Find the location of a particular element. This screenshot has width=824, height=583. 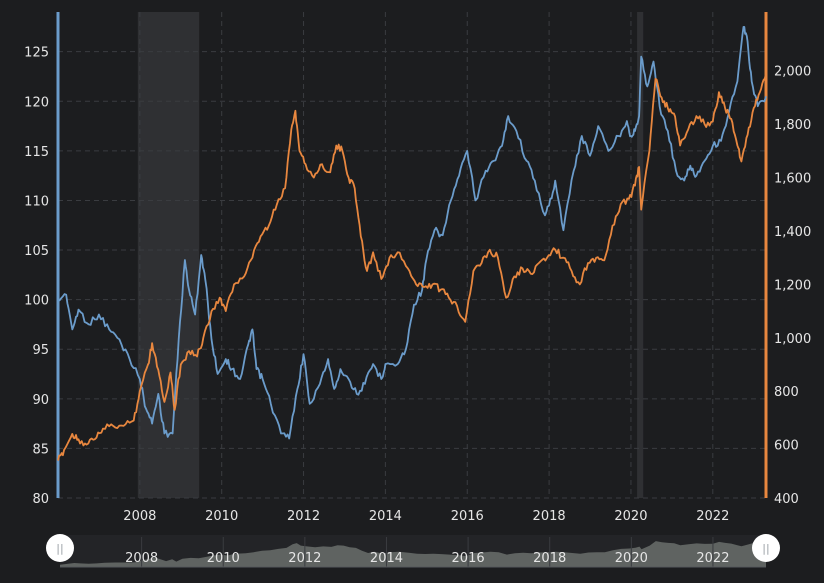

right-tick-label: 1,000 is located at coordinates (792, 339).